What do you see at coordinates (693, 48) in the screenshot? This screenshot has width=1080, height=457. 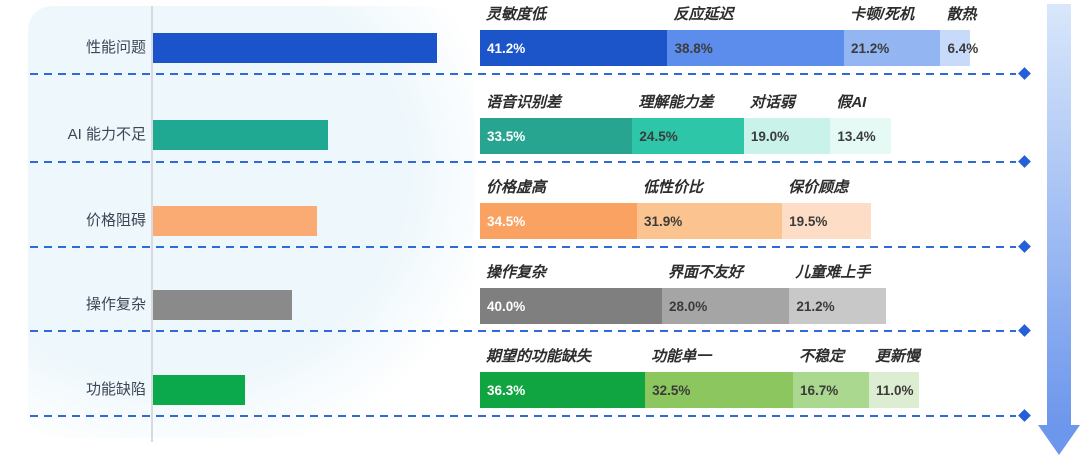 I see `segment-value: 38.8%` at bounding box center [693, 48].